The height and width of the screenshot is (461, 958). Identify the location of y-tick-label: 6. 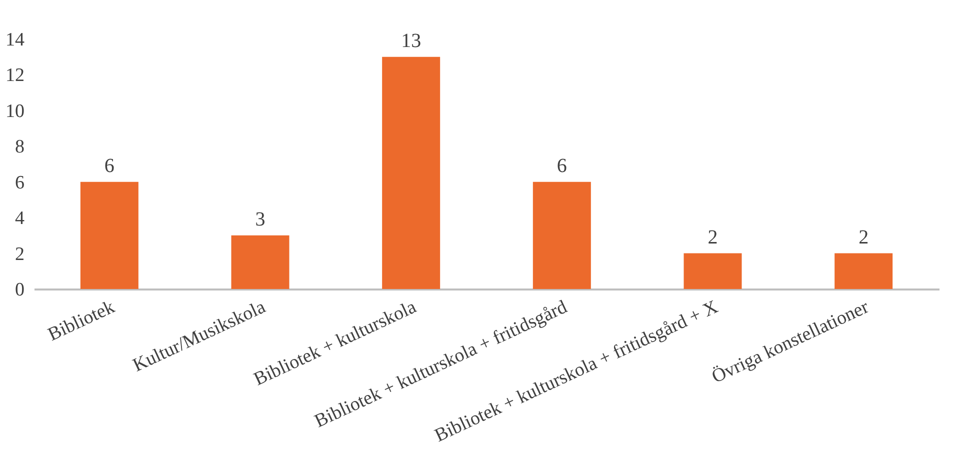
(19, 183).